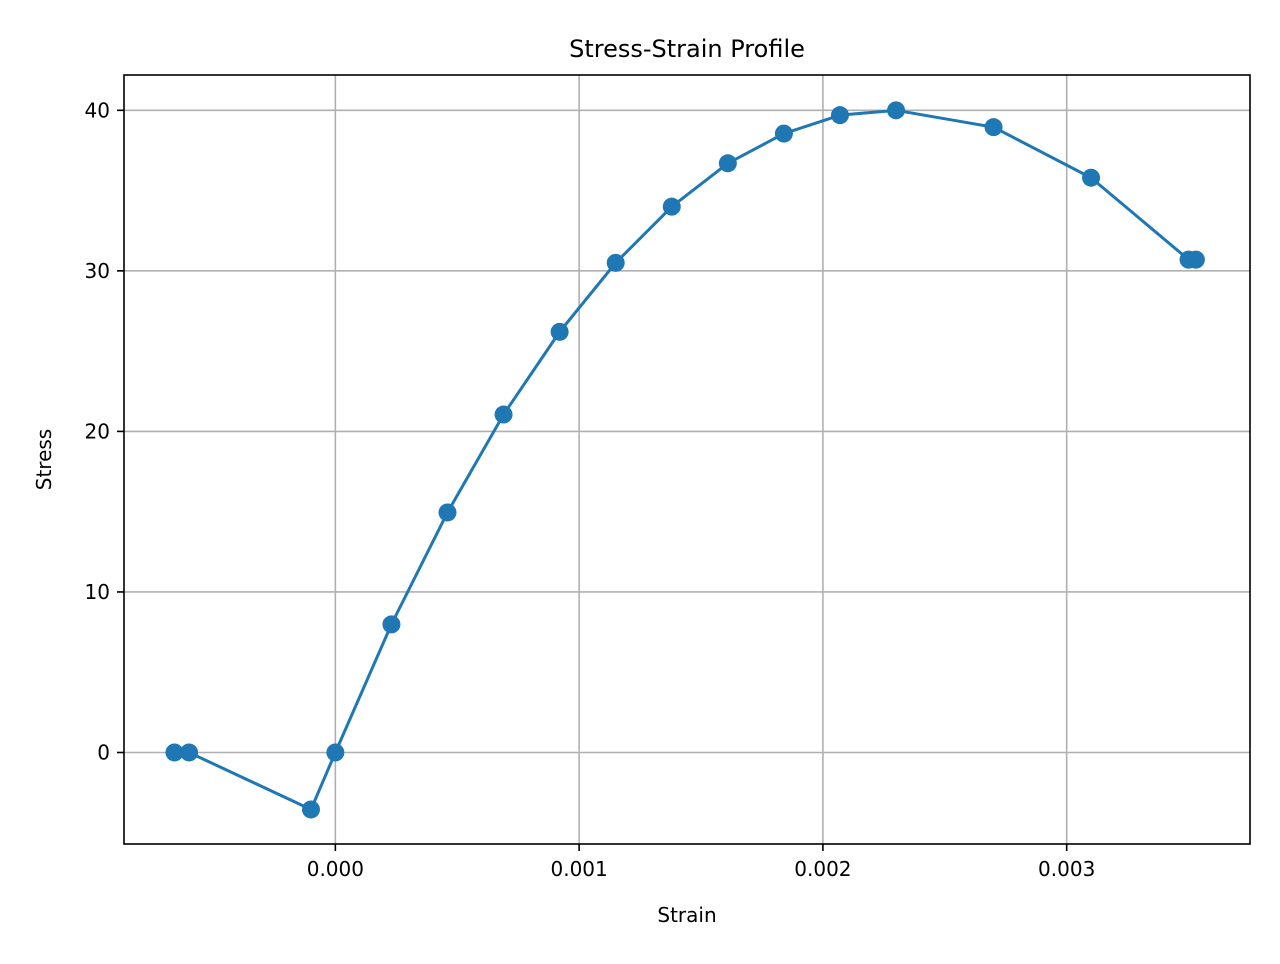 The image size is (1280, 964). What do you see at coordinates (335, 869) in the screenshot?
I see `x-tick-label: 0.000` at bounding box center [335, 869].